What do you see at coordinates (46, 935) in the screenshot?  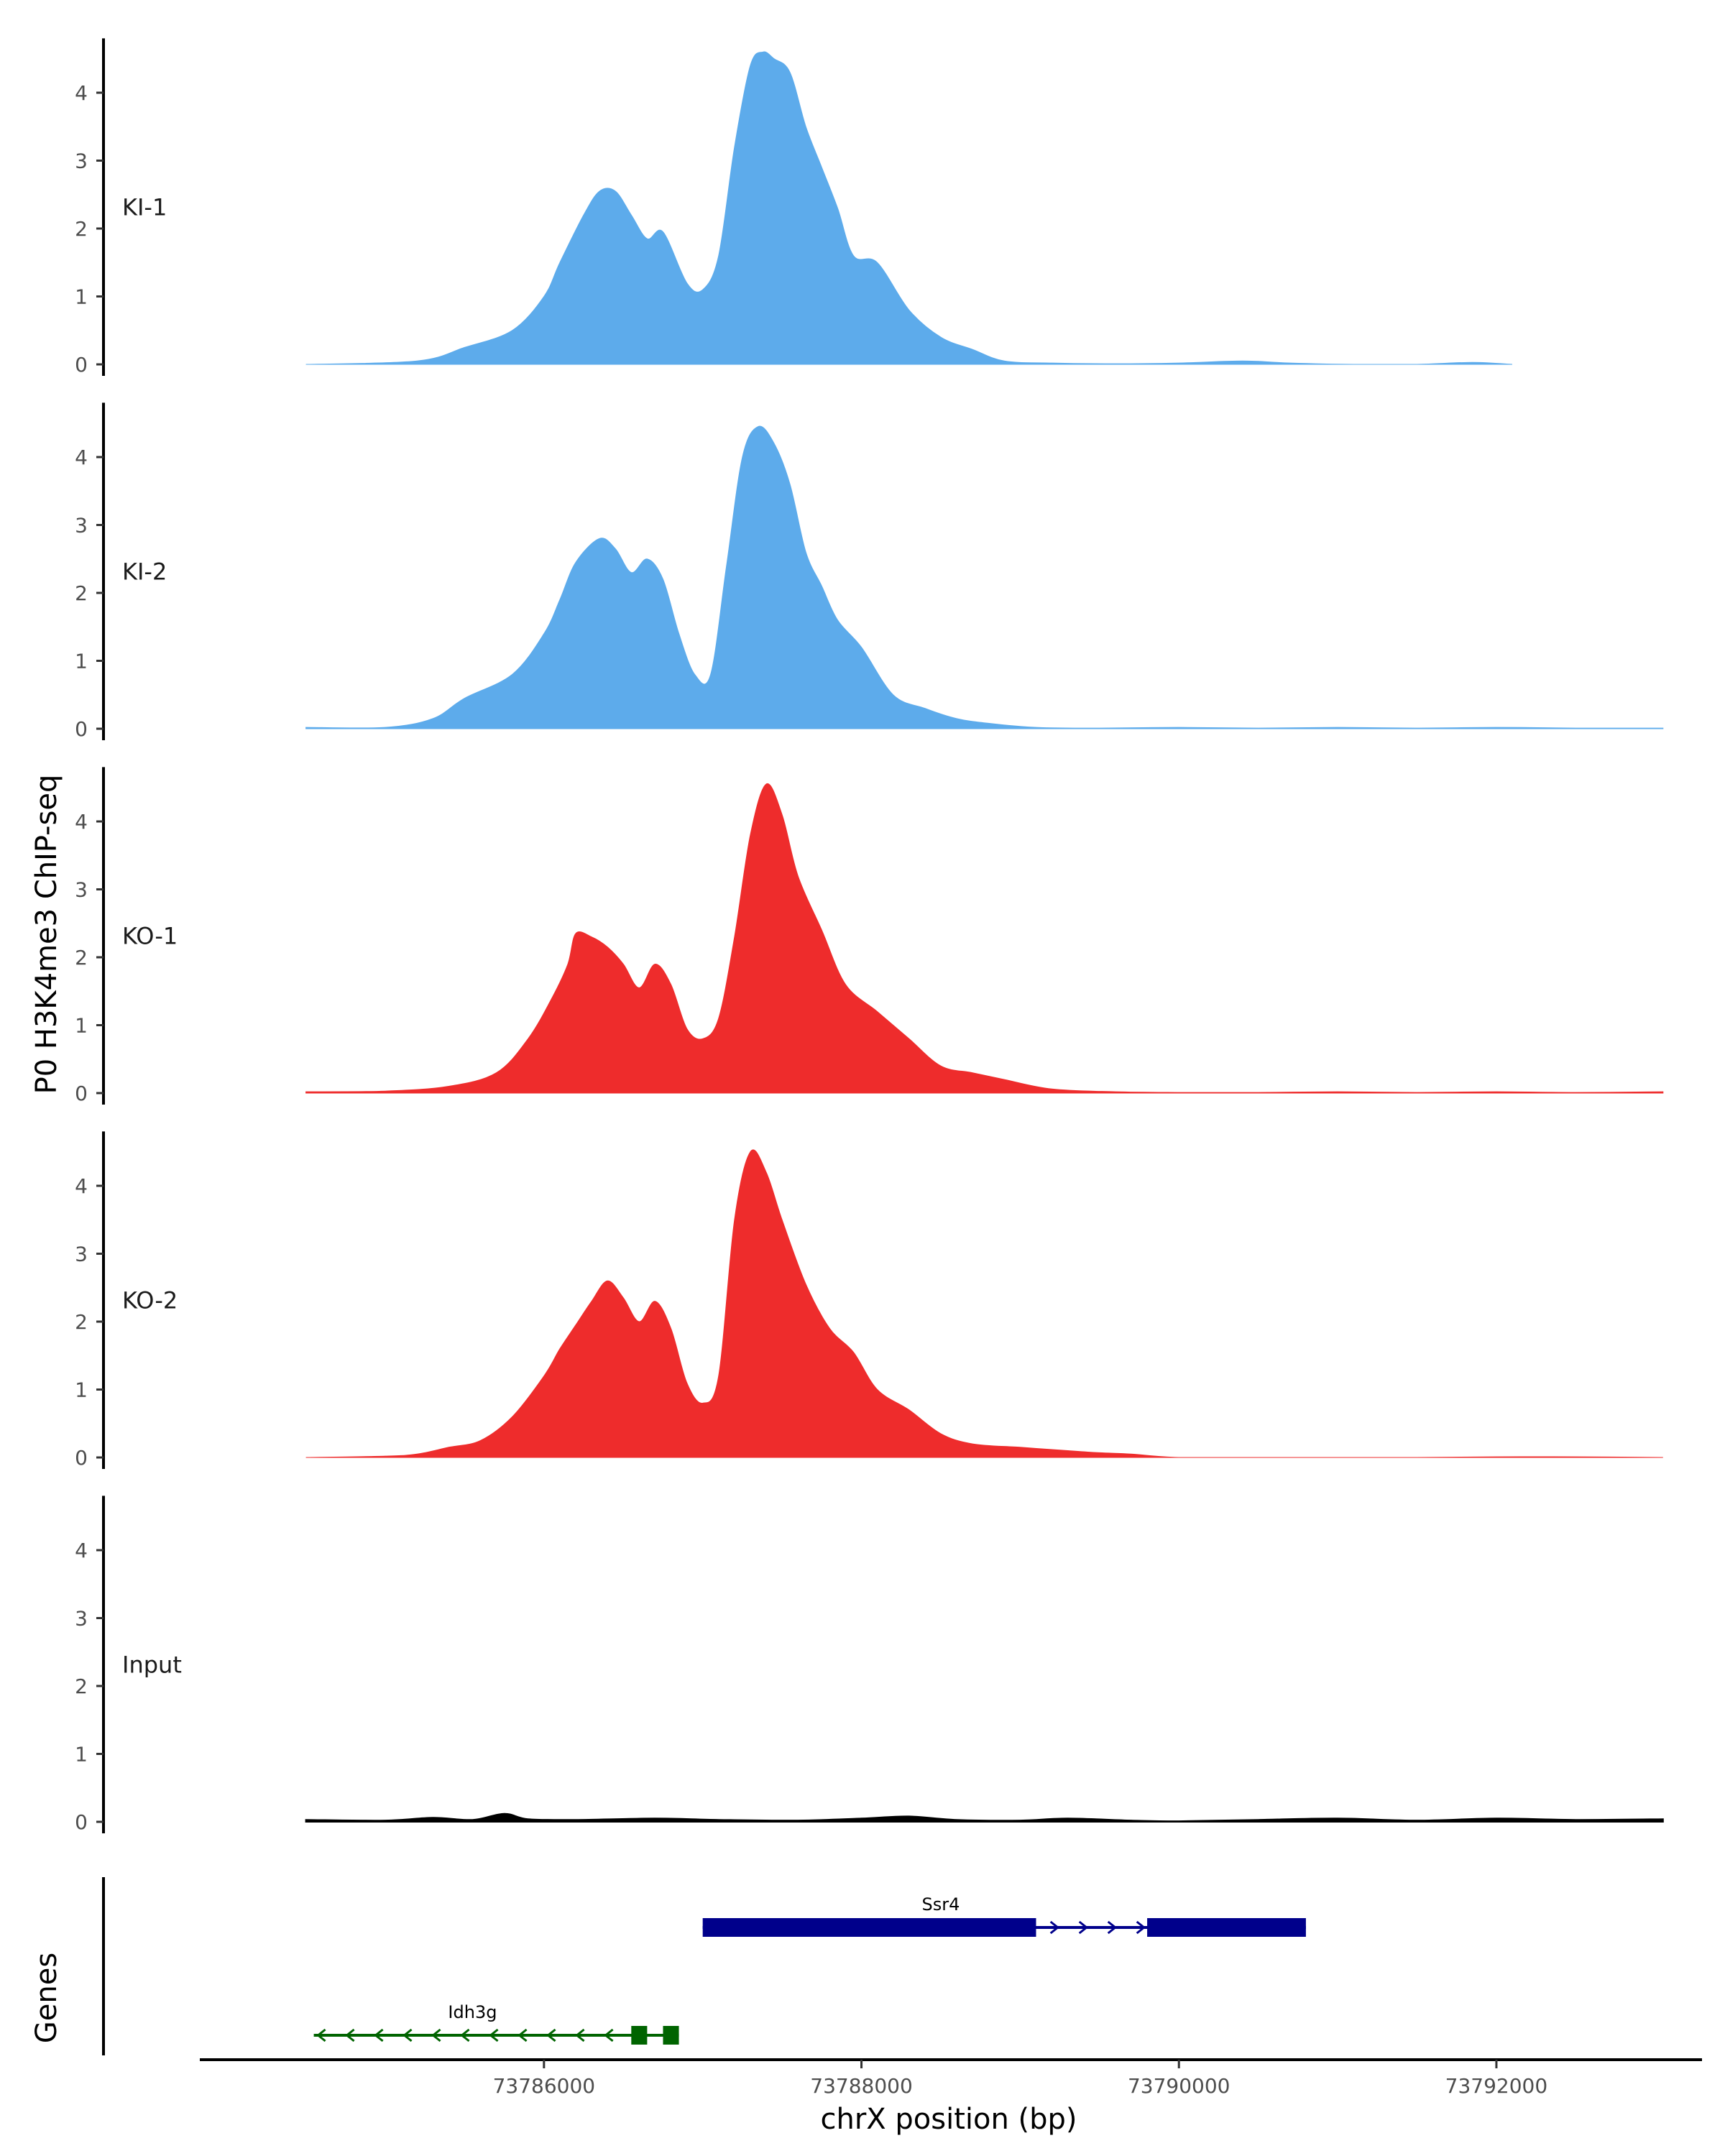 I see `y-axis-title: P0 H3K4me3 ChIP-seq` at bounding box center [46, 935].